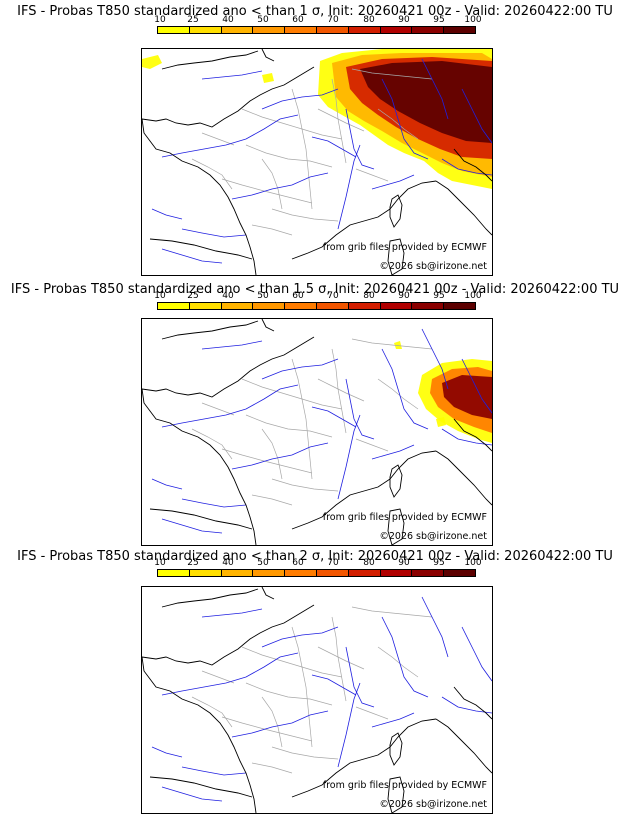 This screenshot has width=630, height=828. I want to click on scale-label: 70, so click(333, 563).